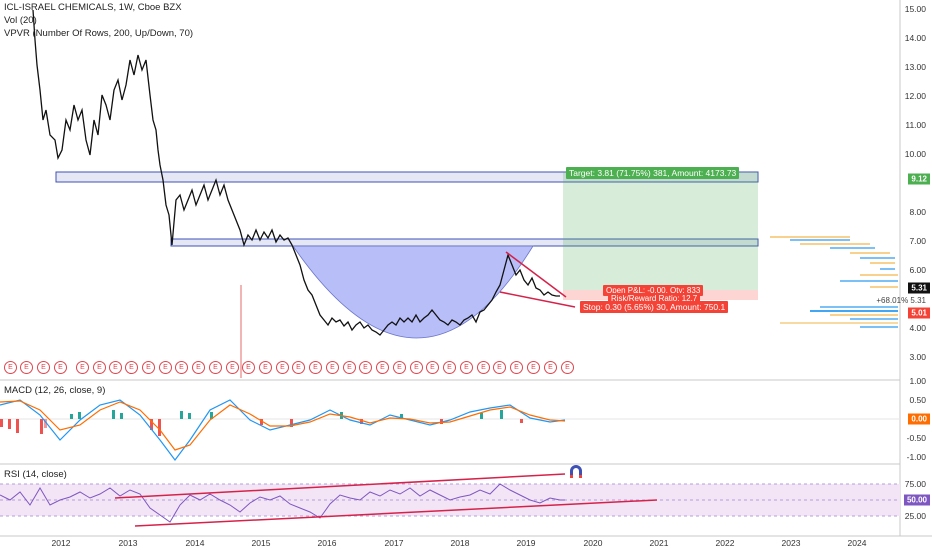 This screenshot has width=932, height=550. What do you see at coordinates (20, 20) in the screenshot?
I see `volume-indicator-label: Vol (20)` at bounding box center [20, 20].